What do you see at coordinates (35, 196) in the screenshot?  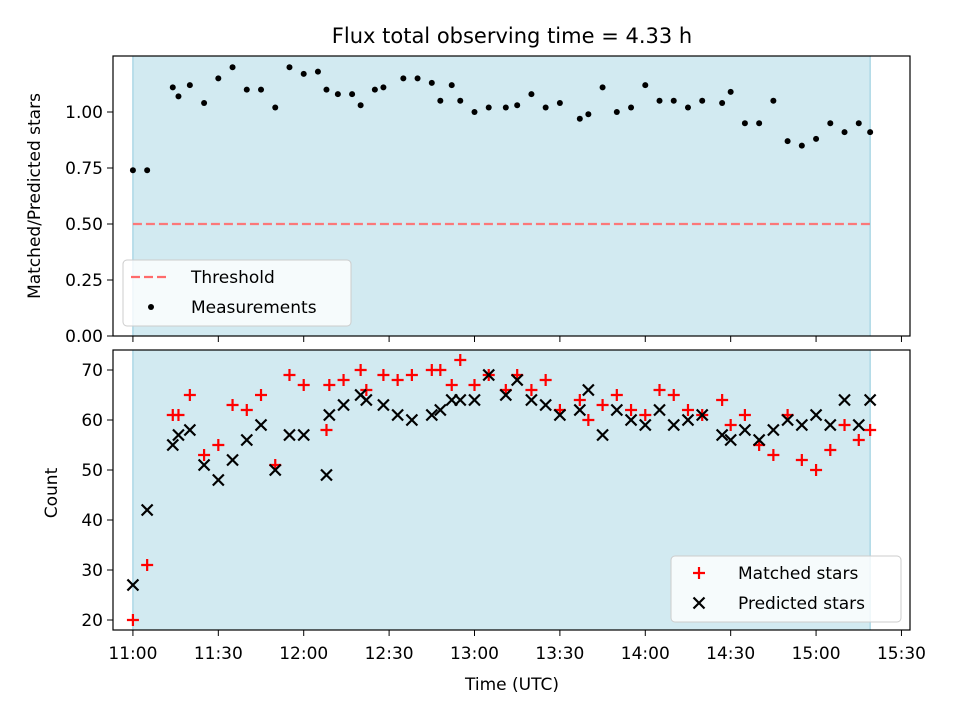 I see `top-y-axis-label: Matched/Predicted stars` at bounding box center [35, 196].